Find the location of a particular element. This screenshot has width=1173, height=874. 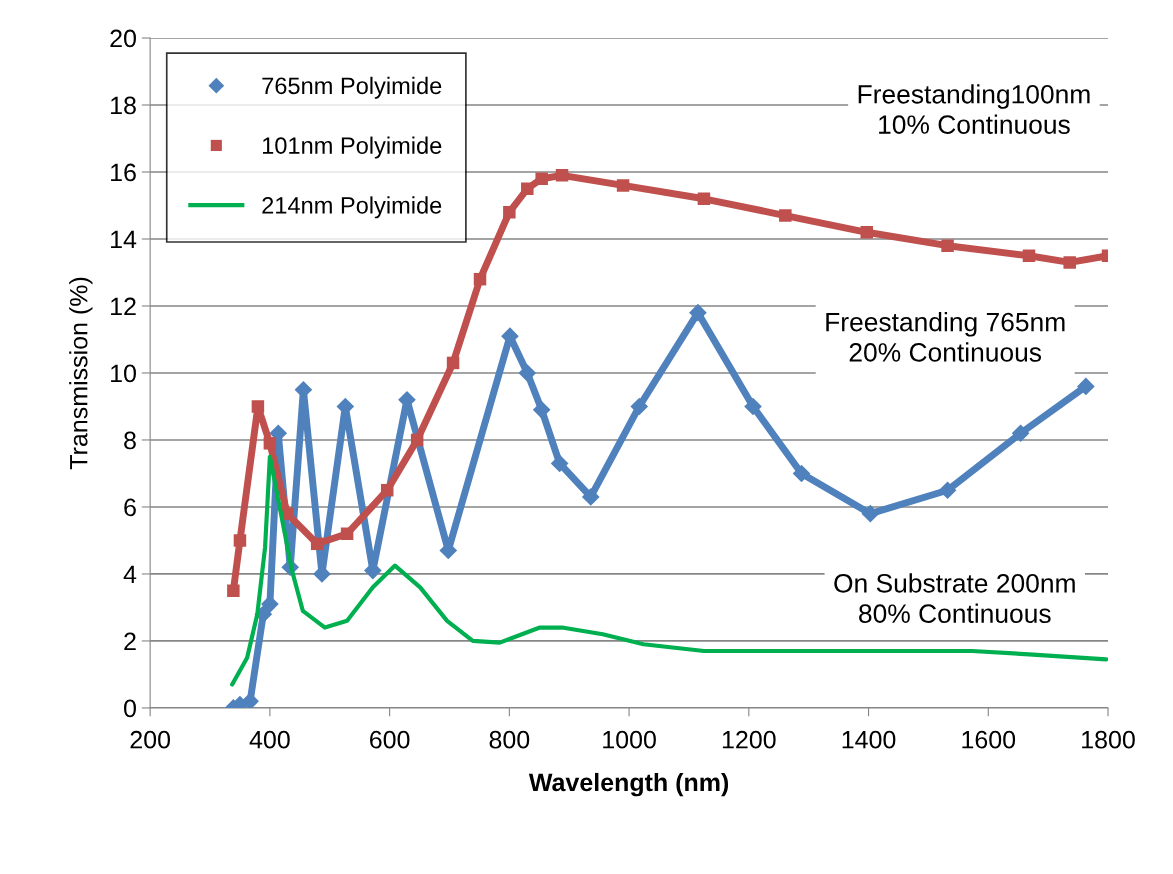

y-tick-label: 6 is located at coordinates (130, 507).